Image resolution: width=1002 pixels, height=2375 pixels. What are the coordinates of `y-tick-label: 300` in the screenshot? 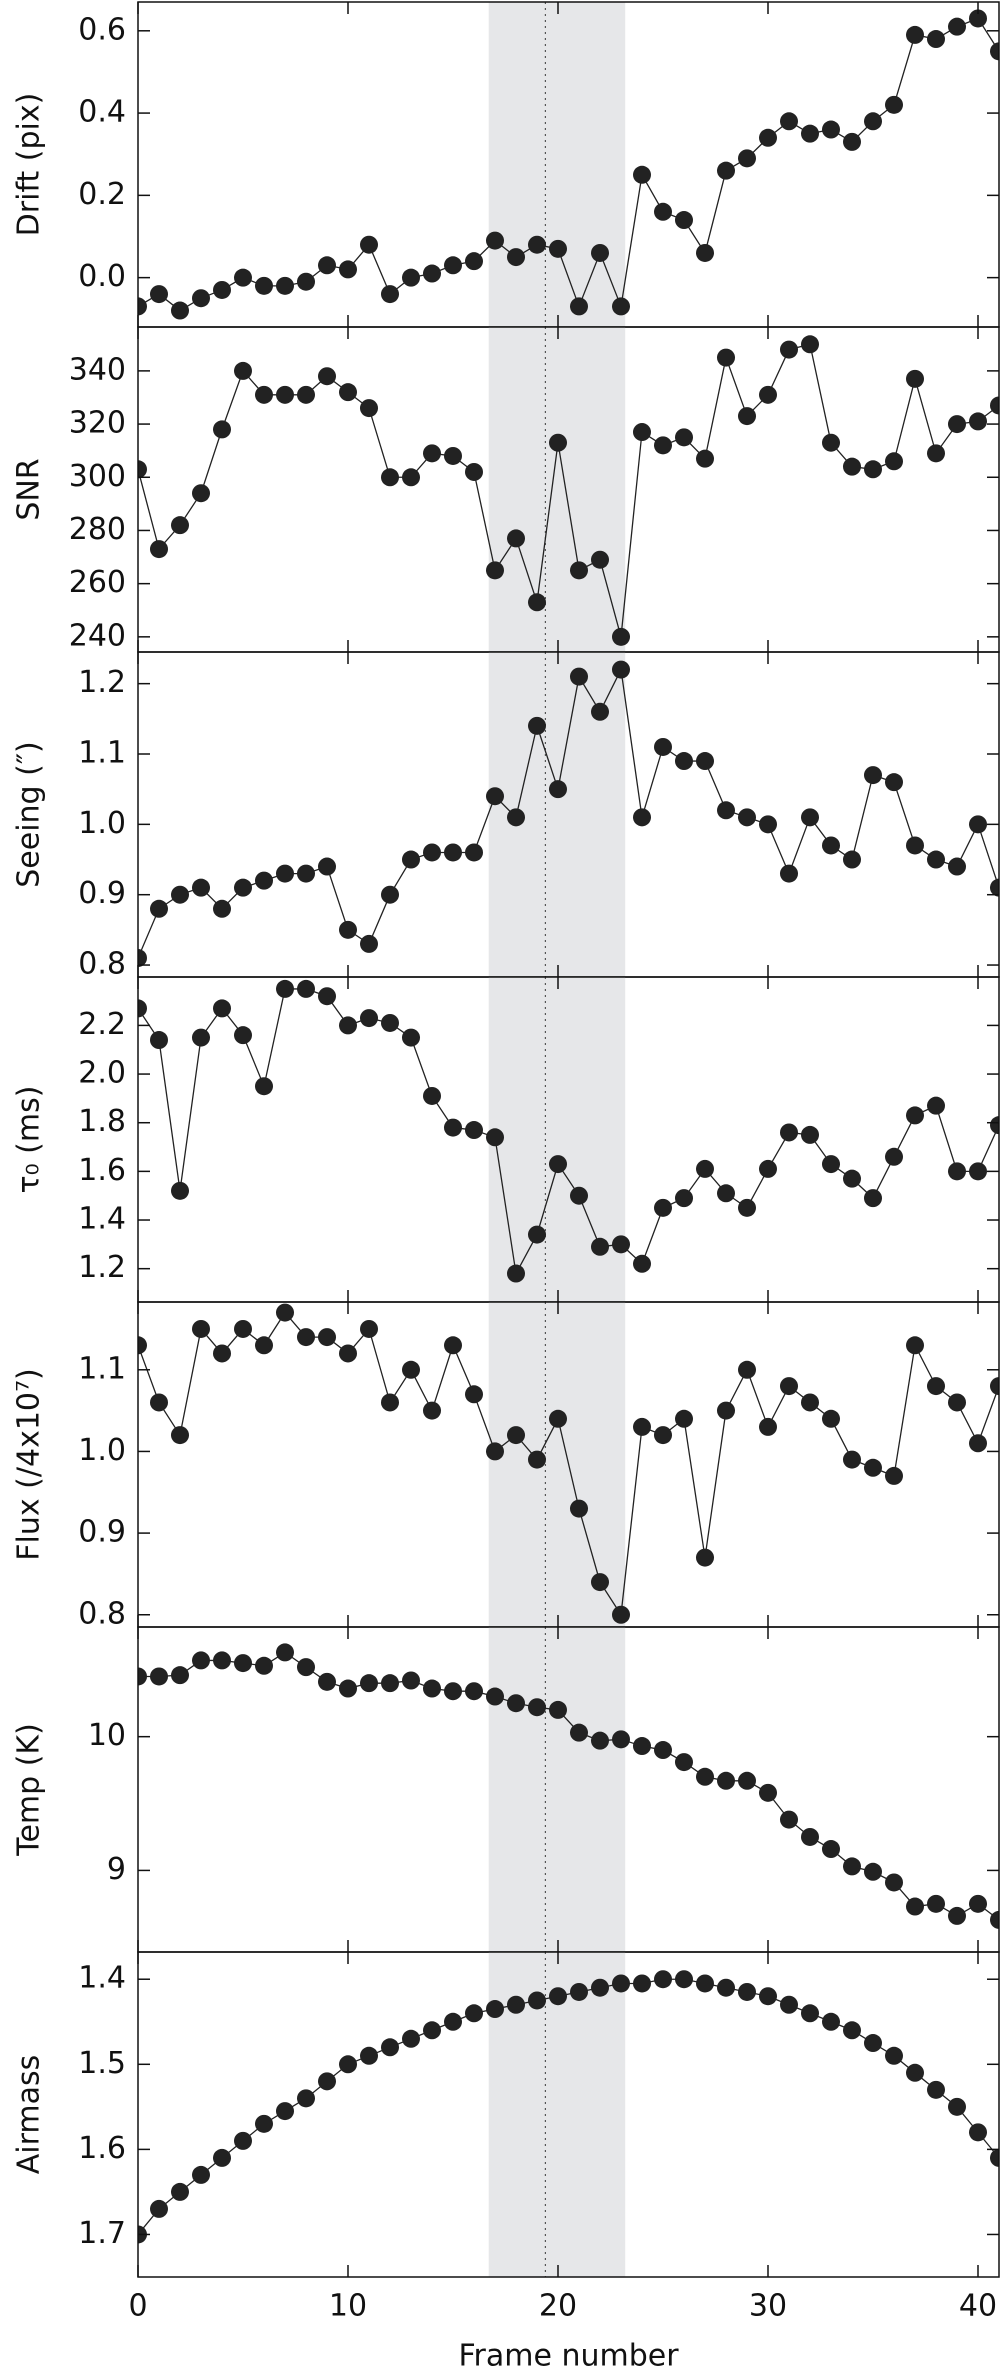 It's located at (97, 476).